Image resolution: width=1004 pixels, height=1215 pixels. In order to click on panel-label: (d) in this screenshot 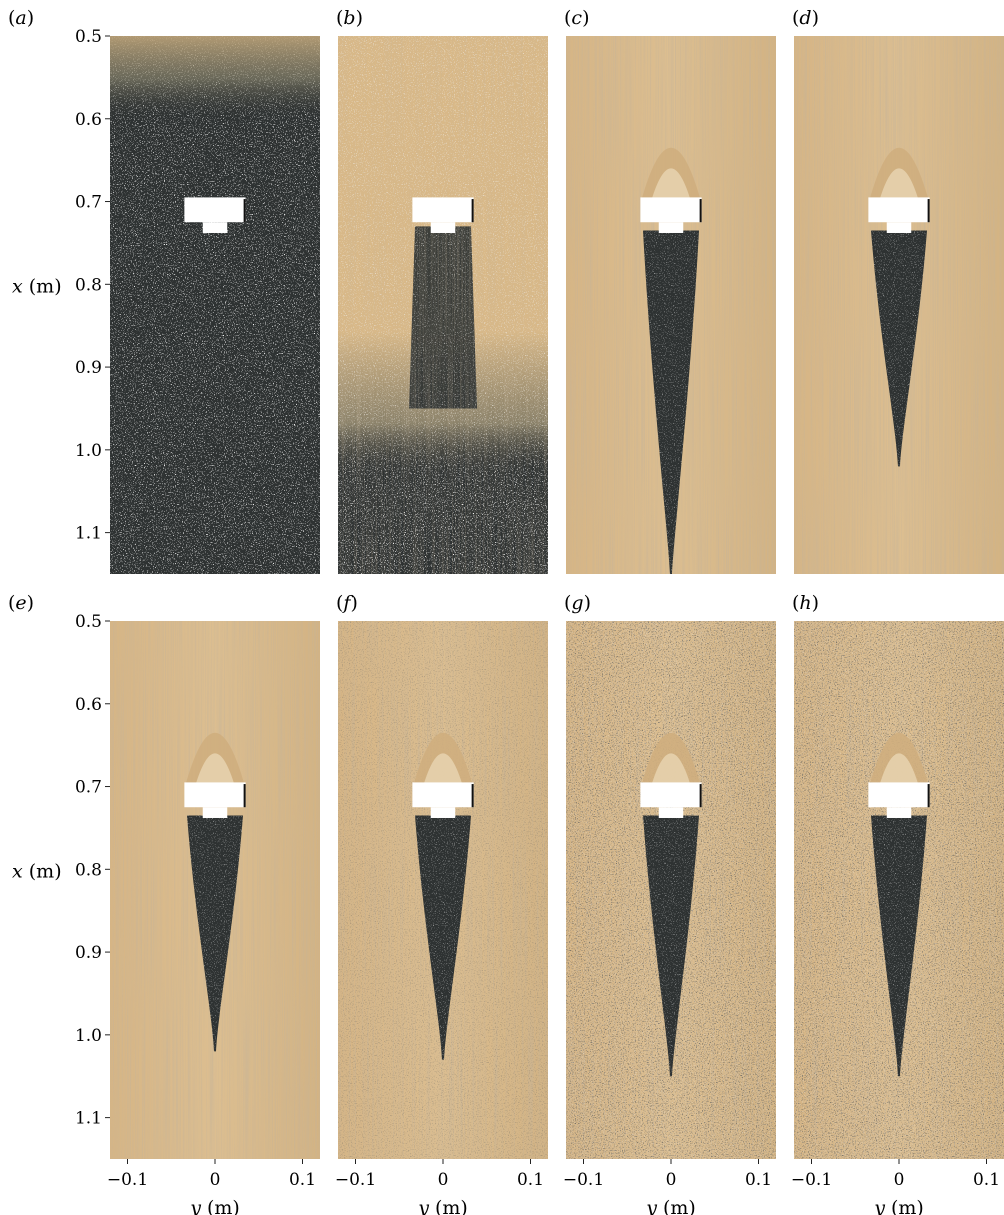, I will do `click(805, 18)`.